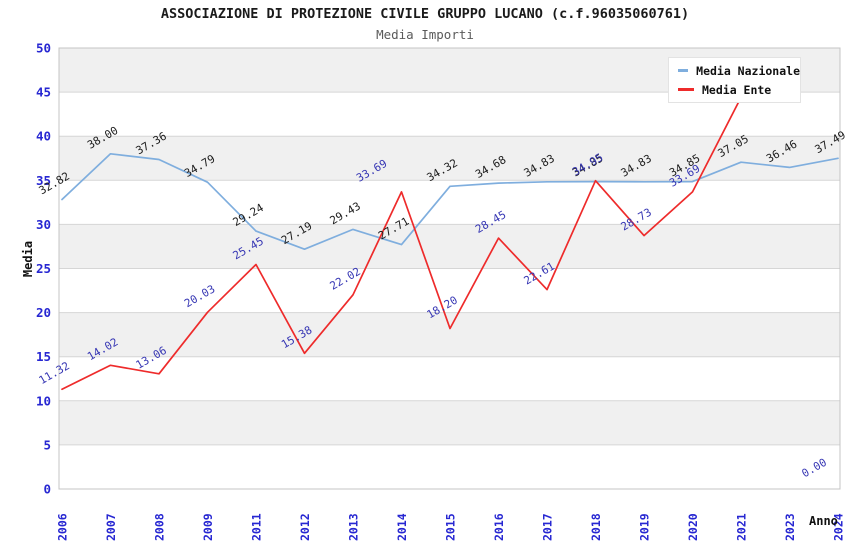 The image size is (850, 550). Describe the element at coordinates (43, 400) in the screenshot. I see `y-tick-label: 10` at that location.